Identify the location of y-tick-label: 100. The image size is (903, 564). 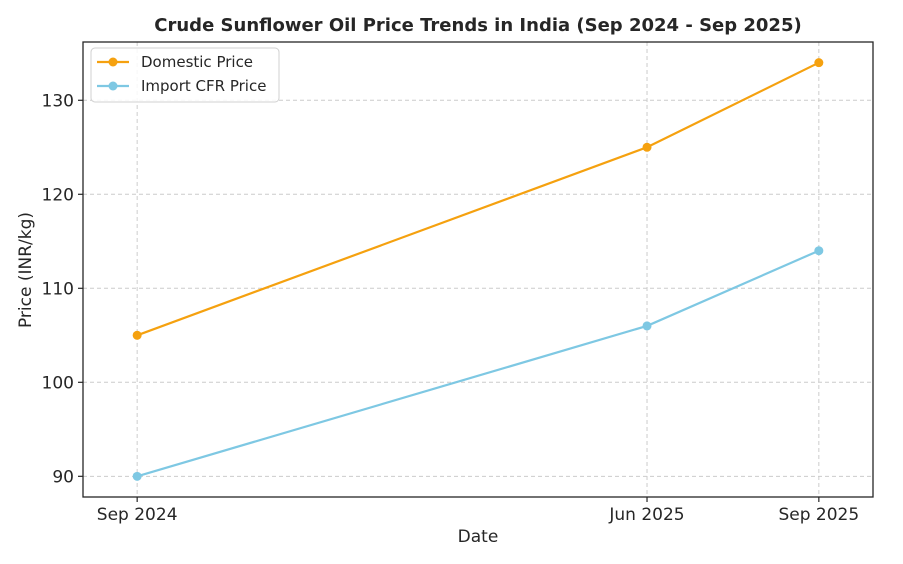
(58, 383).